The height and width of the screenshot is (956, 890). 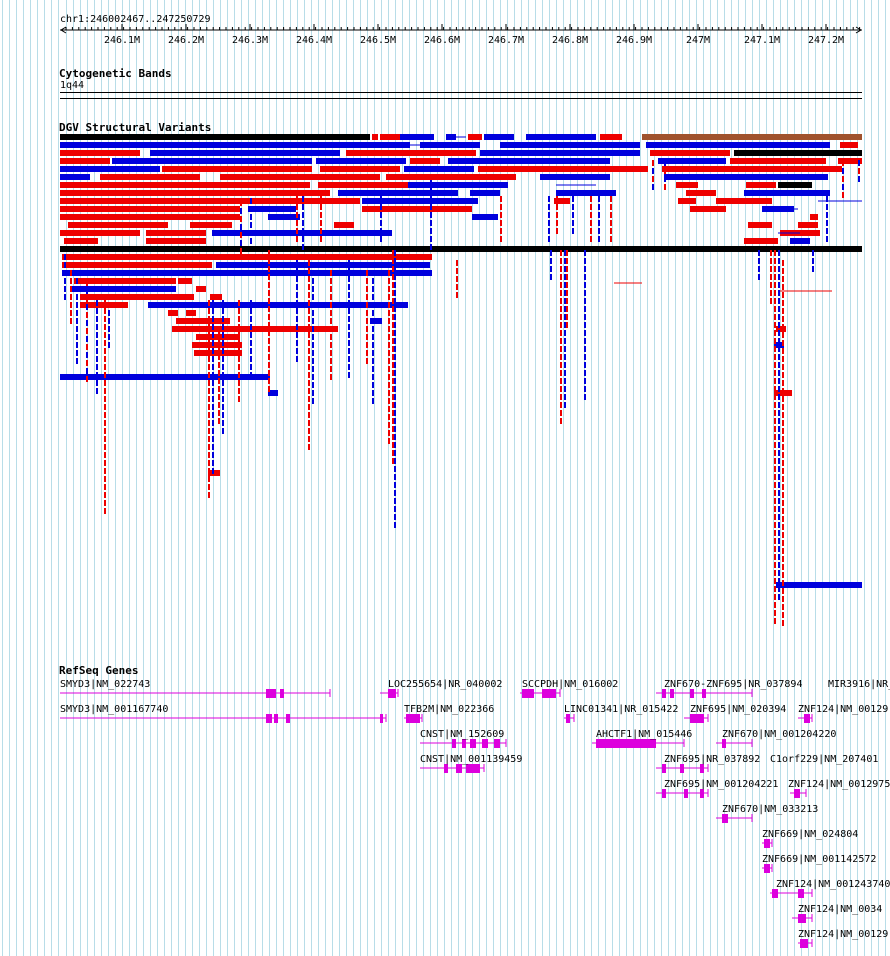 What do you see at coordinates (712, 759) in the screenshot?
I see `gene-label: ZNF695|NR_037892` at bounding box center [712, 759].